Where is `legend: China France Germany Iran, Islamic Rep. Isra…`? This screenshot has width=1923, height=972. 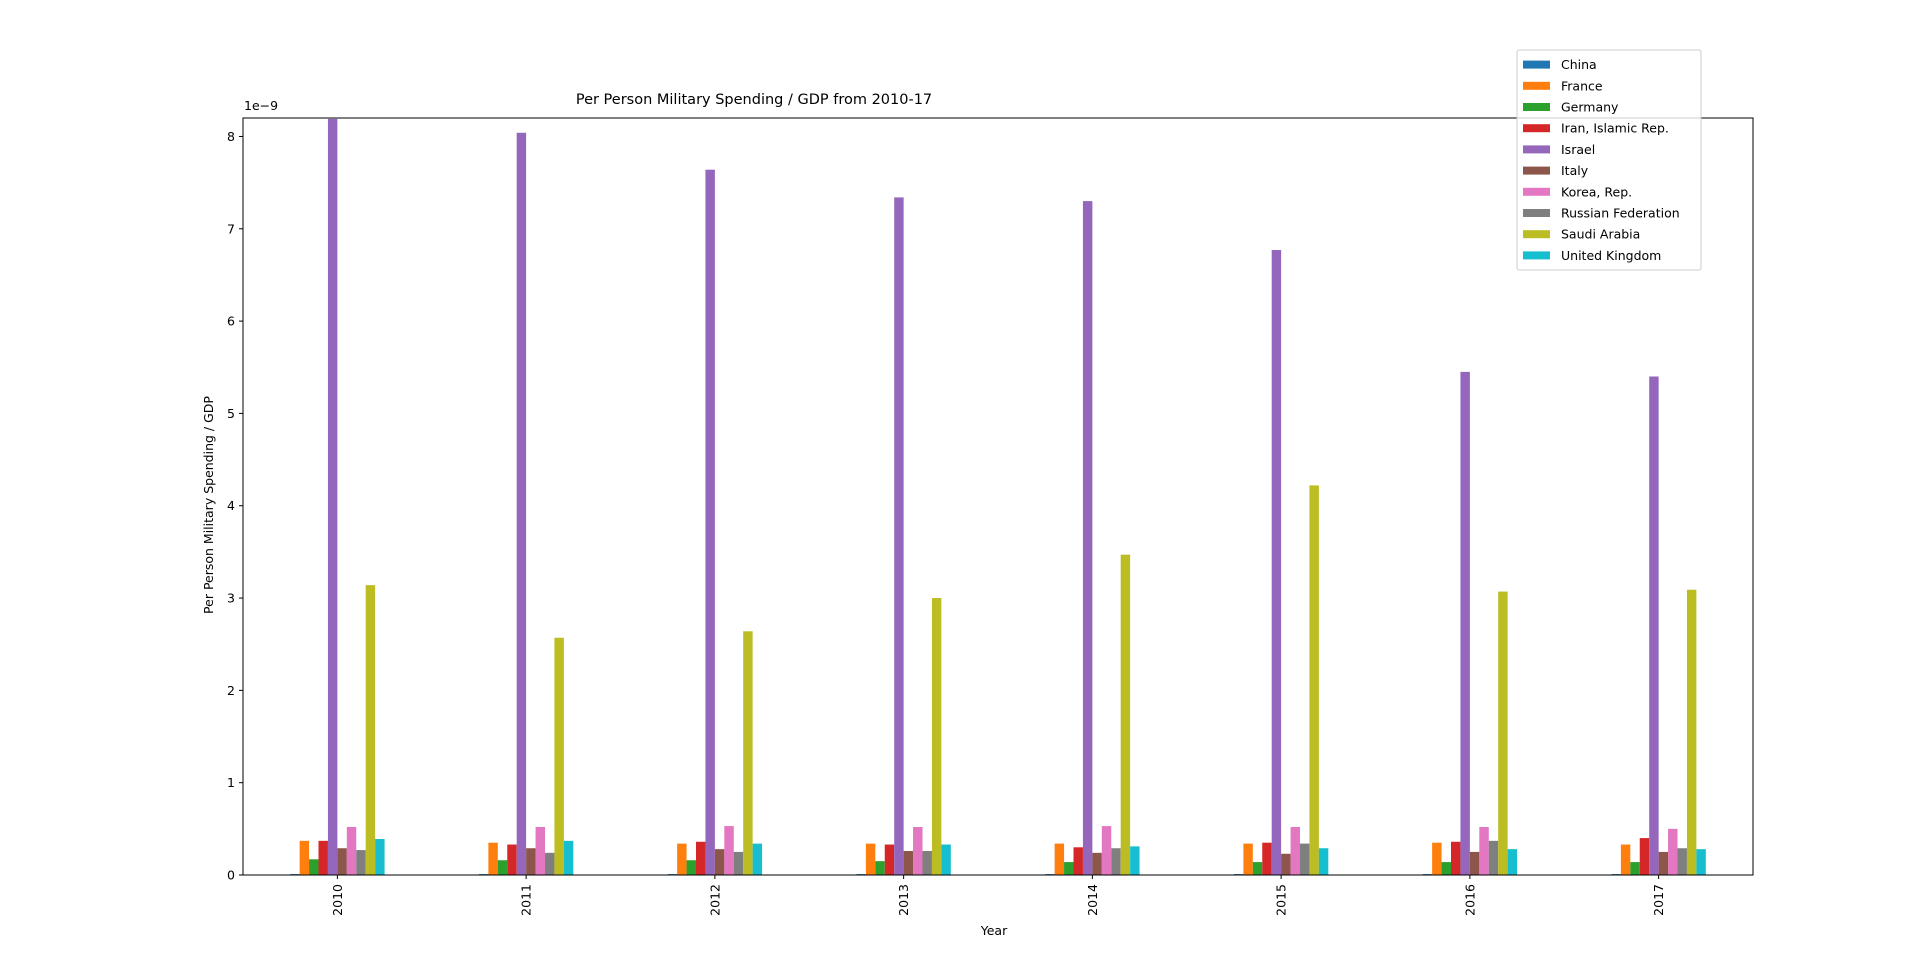
legend: China France Germany Iran, Islamic Rep. Isra… is located at coordinates (1609, 160).